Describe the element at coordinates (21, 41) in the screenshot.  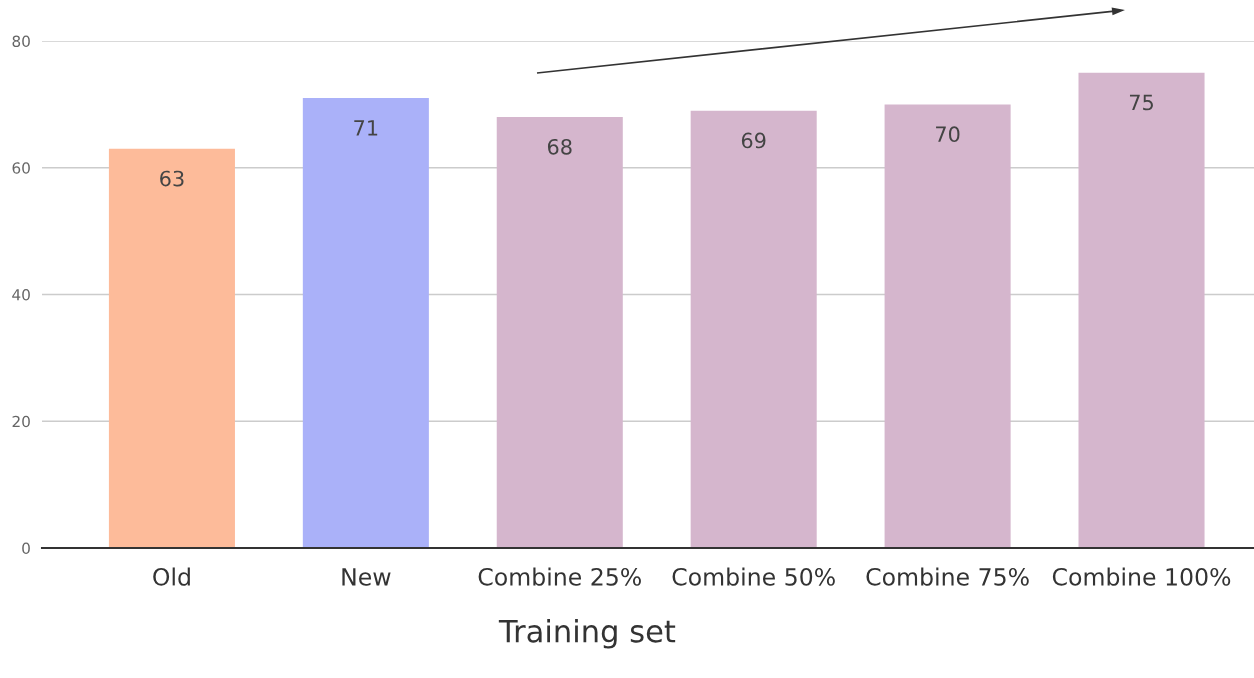
I see `y-tick-label: 80` at that location.